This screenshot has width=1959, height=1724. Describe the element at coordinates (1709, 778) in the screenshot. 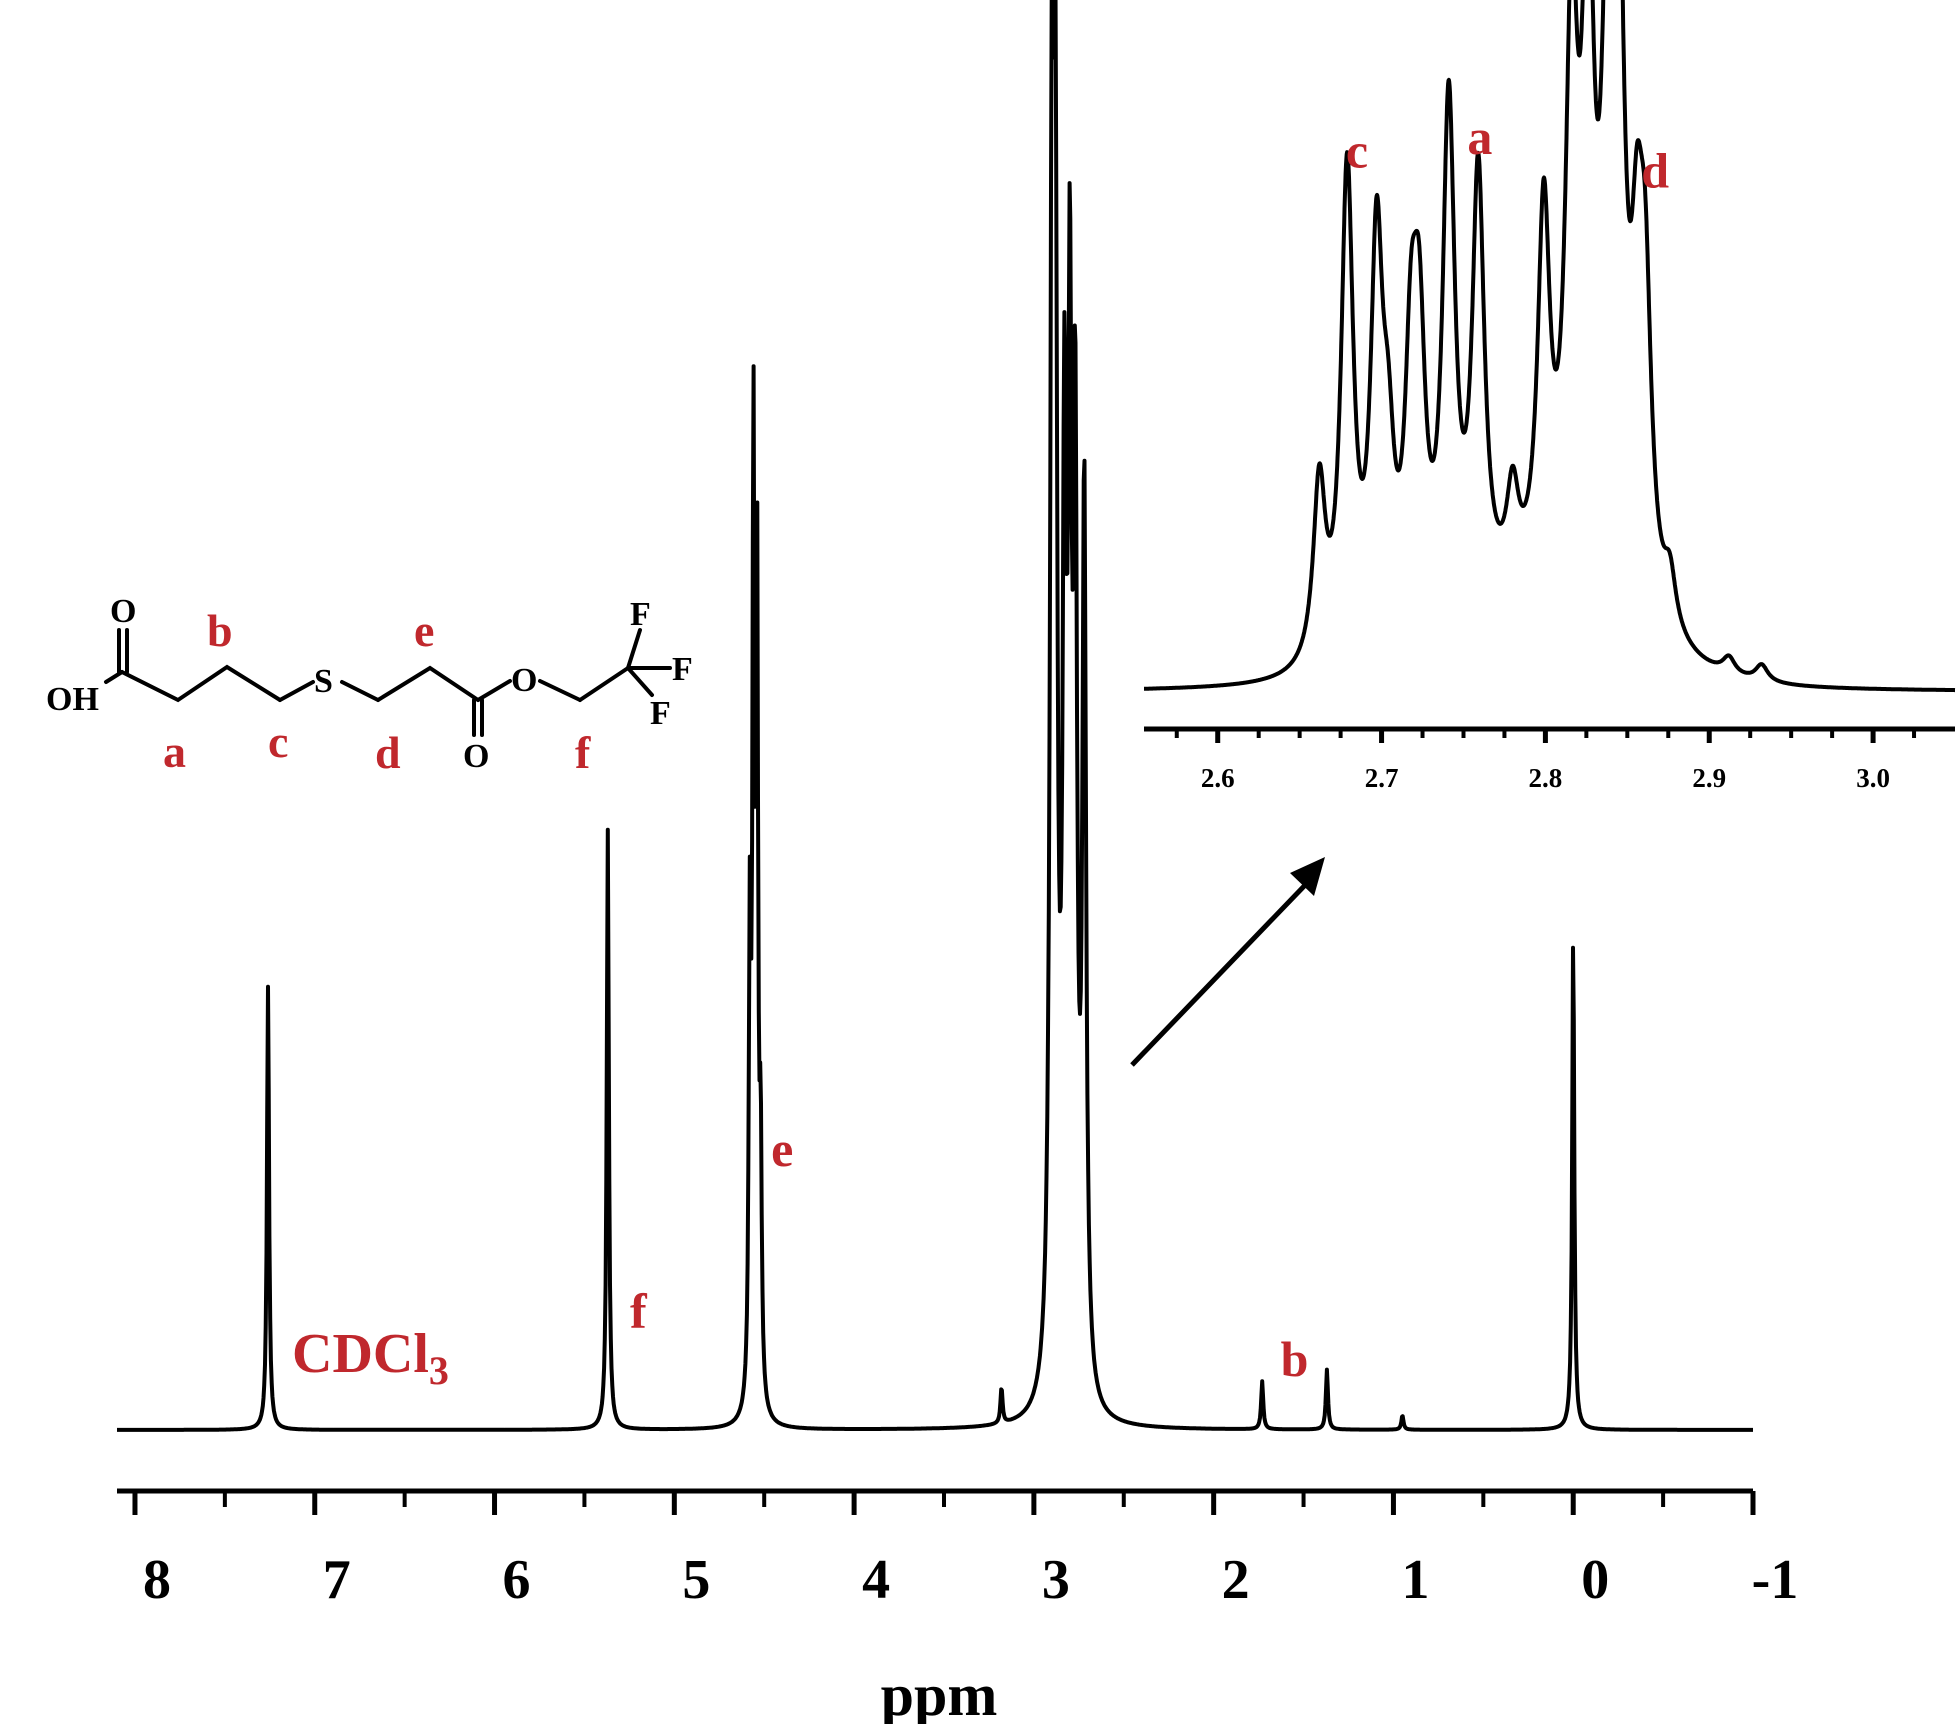

I see `inset-x-tick-label: 2.9` at that location.